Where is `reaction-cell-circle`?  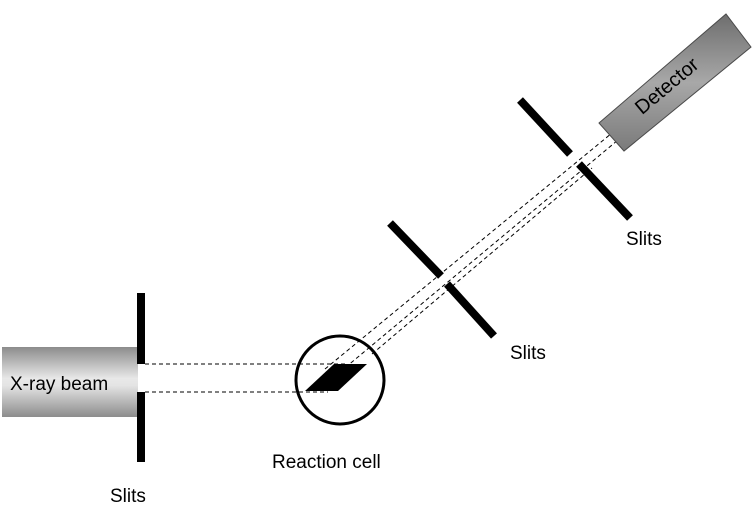 reaction-cell-circle is located at coordinates (340, 380).